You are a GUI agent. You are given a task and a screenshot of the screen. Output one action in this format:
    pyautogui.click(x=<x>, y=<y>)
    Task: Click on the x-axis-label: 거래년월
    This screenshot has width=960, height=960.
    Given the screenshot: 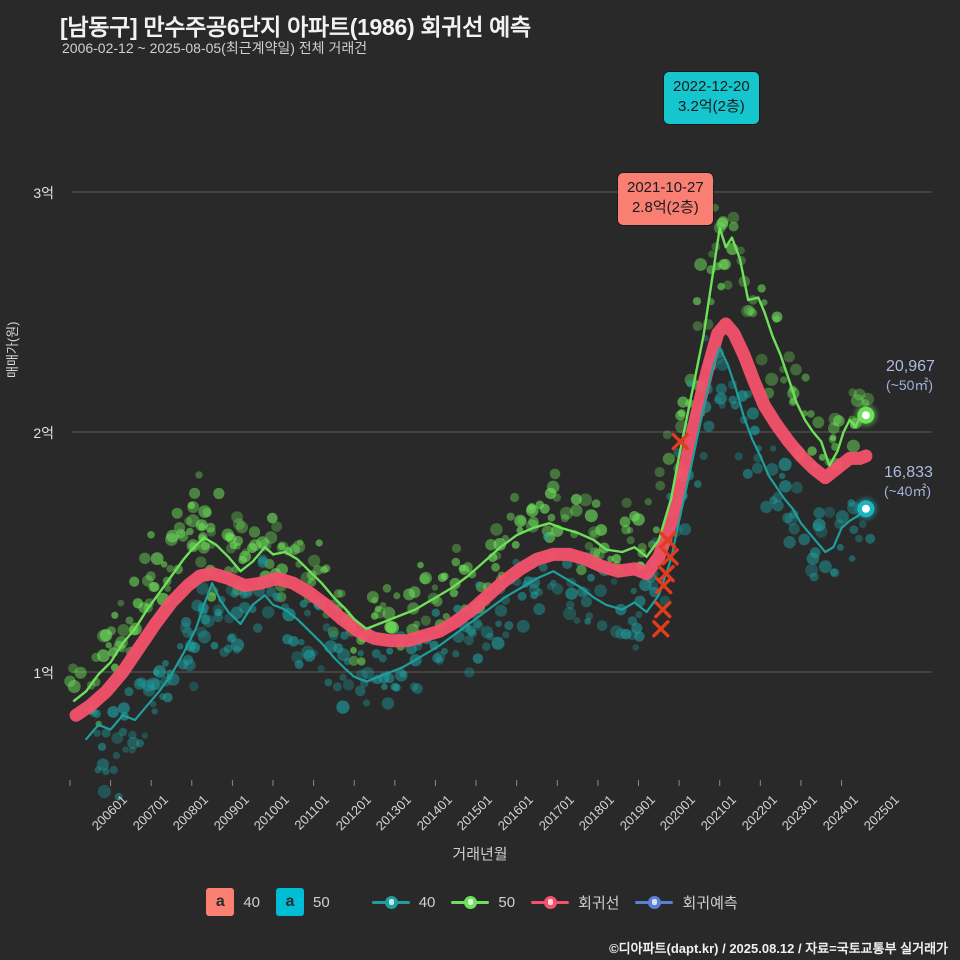 What is the action you would take?
    pyautogui.click(x=480, y=854)
    